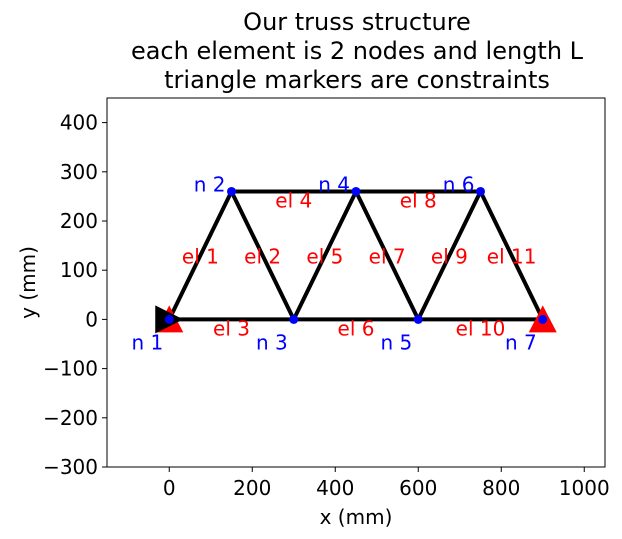 The image size is (622, 539). I want to click on y-tick-label: 100, so click(79, 270).